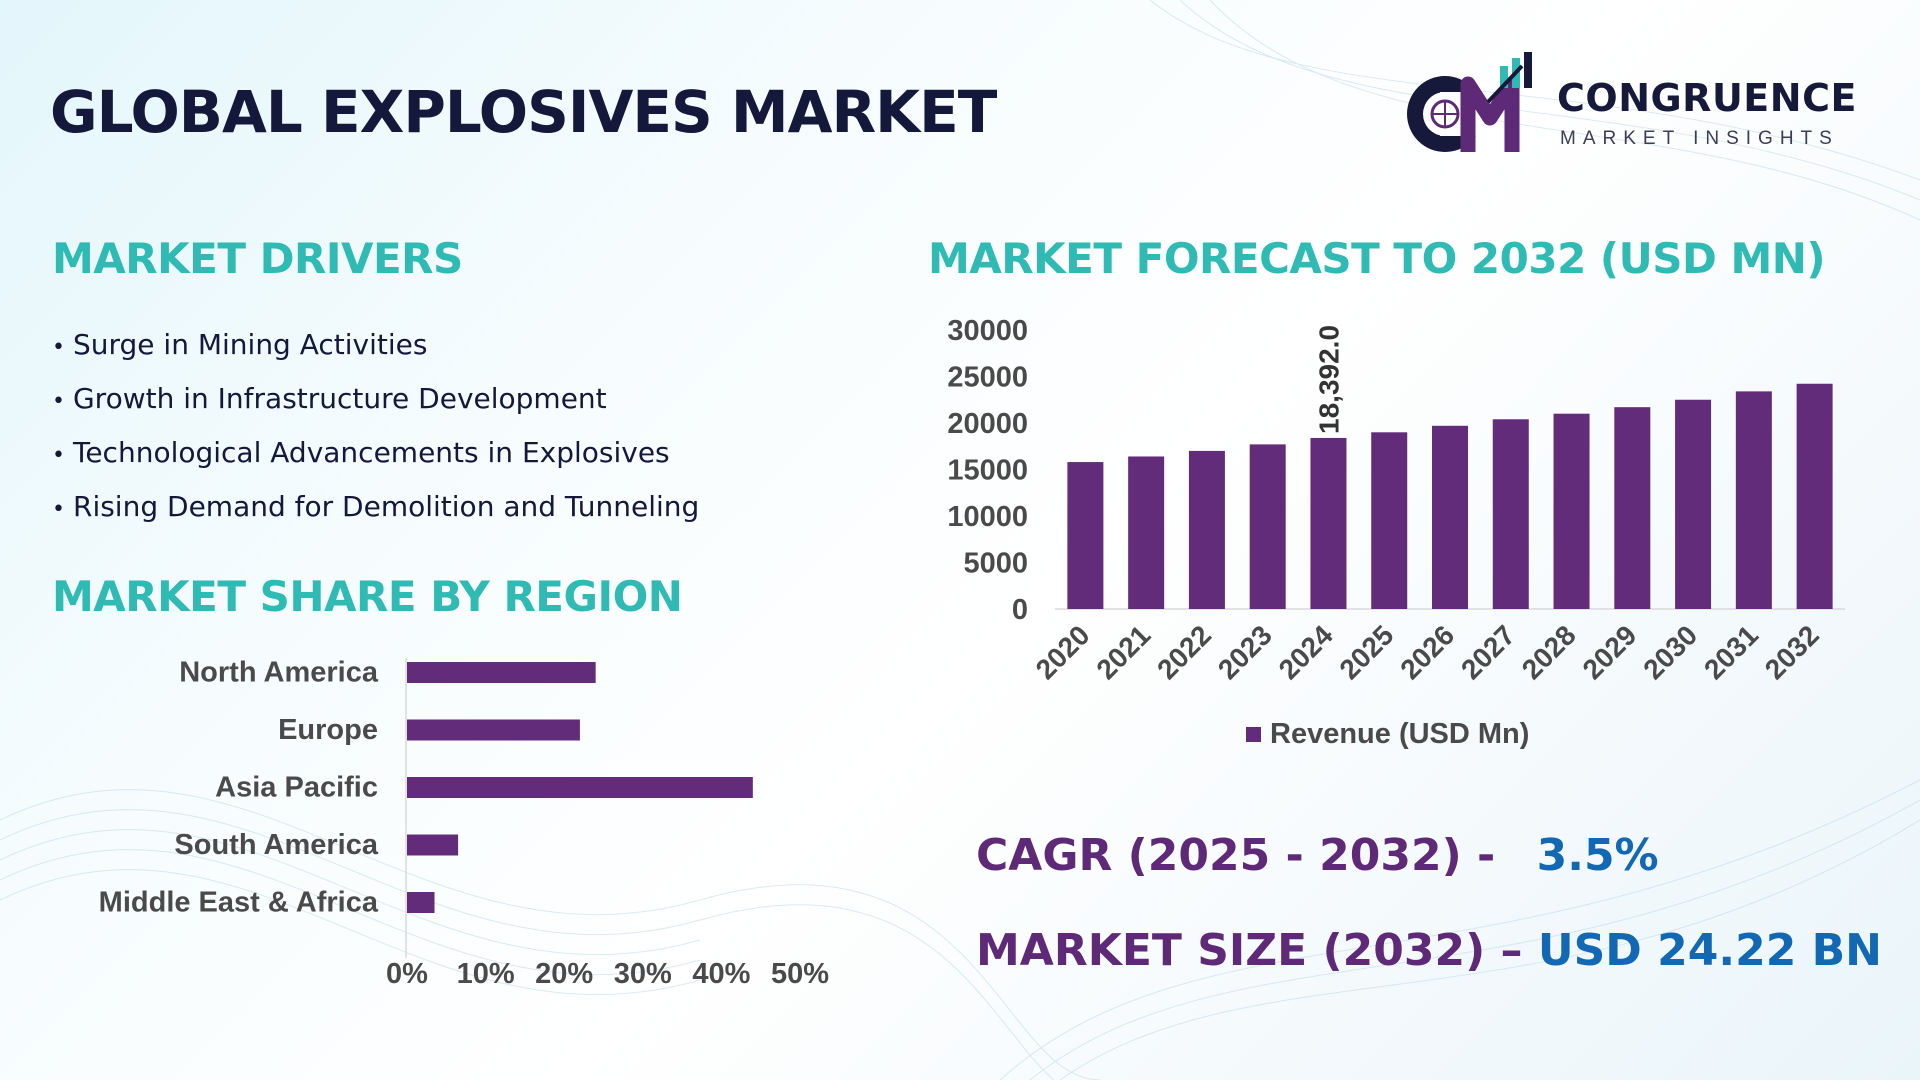  I want to click on forecast-heading: MARKET FORECAST TO 2032 (USD MN), so click(1377, 258).